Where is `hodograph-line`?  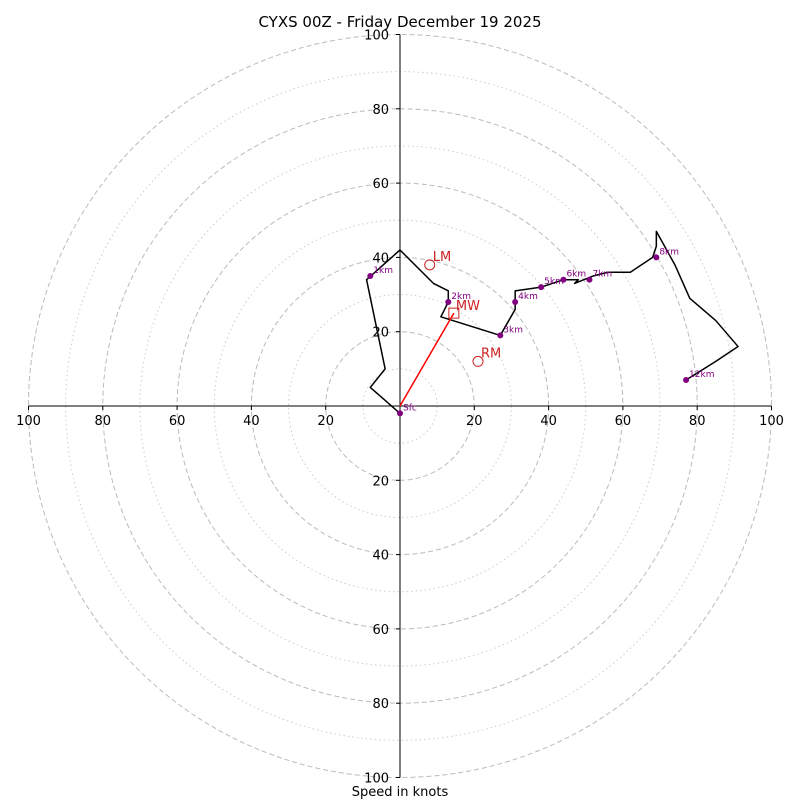
hodograph-line is located at coordinates (552, 322).